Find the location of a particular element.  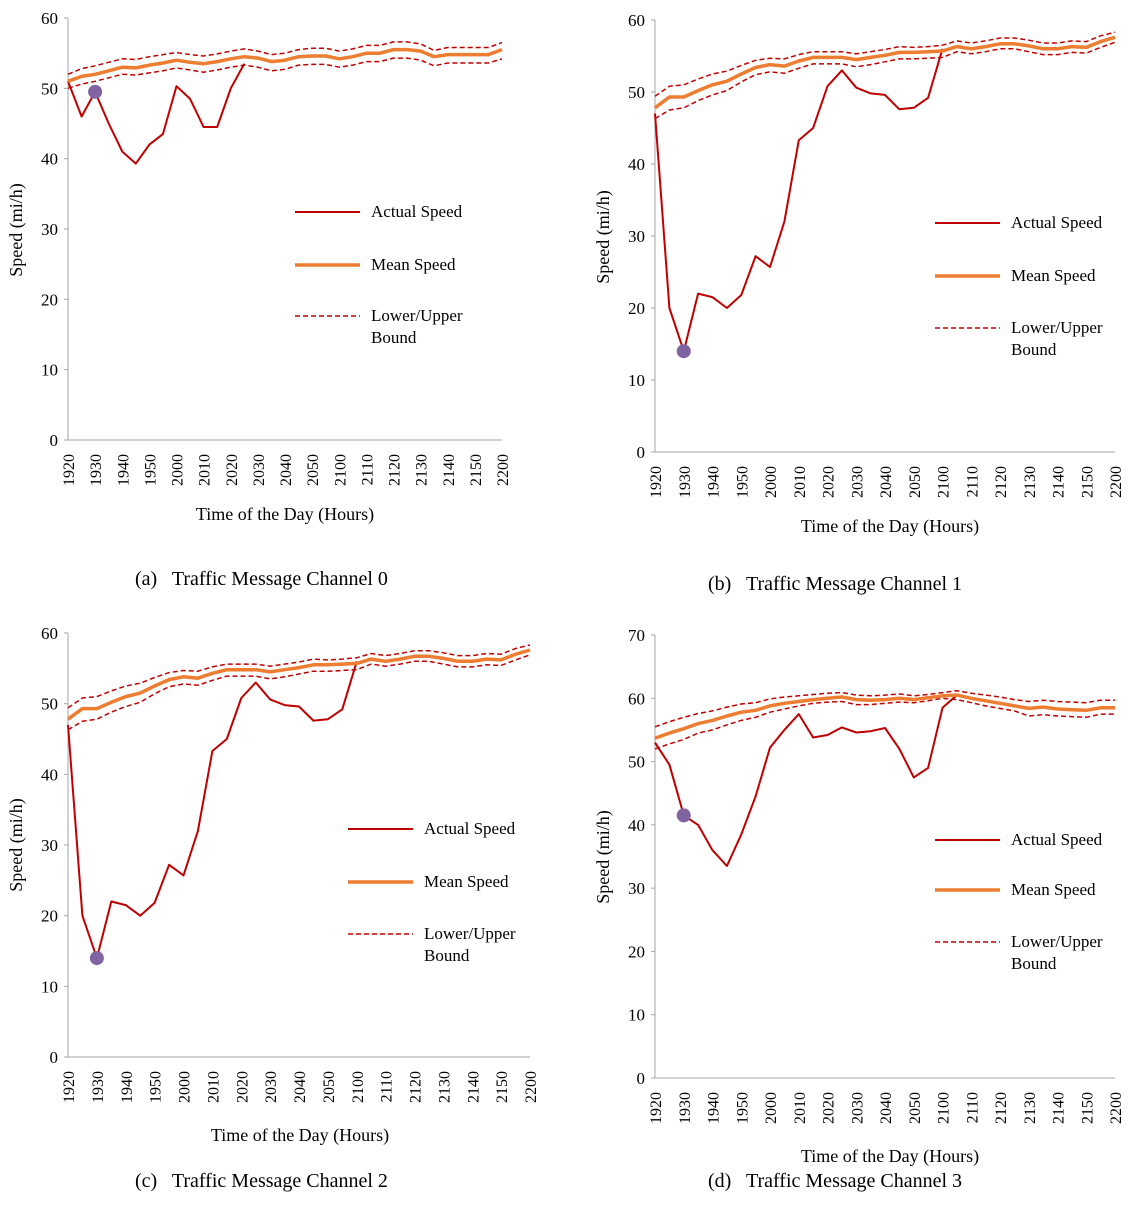

caption: (c) Traffic Message Channel 2 is located at coordinates (261, 1181).